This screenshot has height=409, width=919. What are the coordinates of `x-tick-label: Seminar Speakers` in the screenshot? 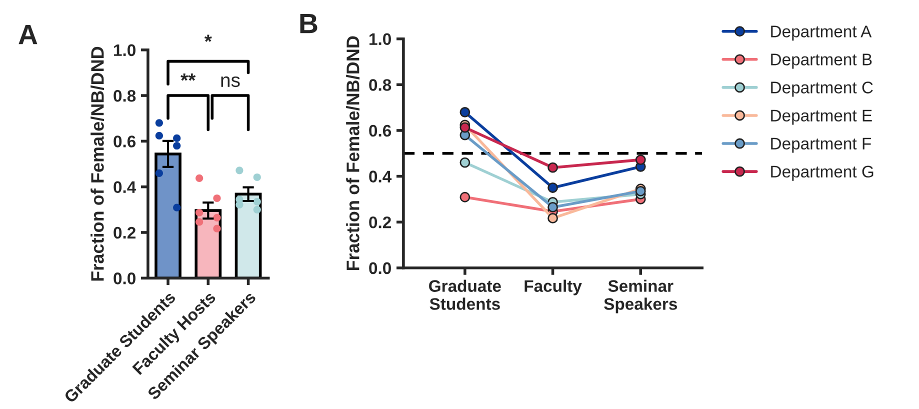 It's located at (641, 297).